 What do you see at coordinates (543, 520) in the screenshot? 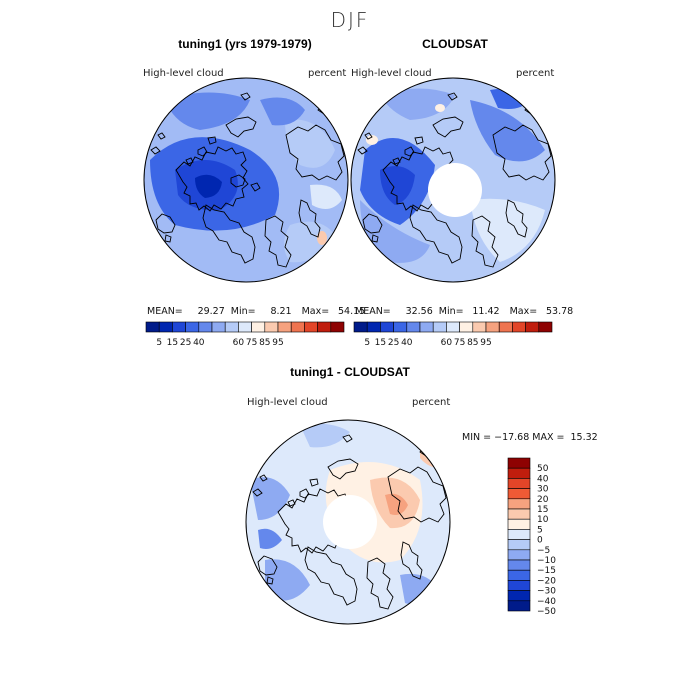
I see `panel-3-colorbar-tick-label: 10` at bounding box center [543, 520].